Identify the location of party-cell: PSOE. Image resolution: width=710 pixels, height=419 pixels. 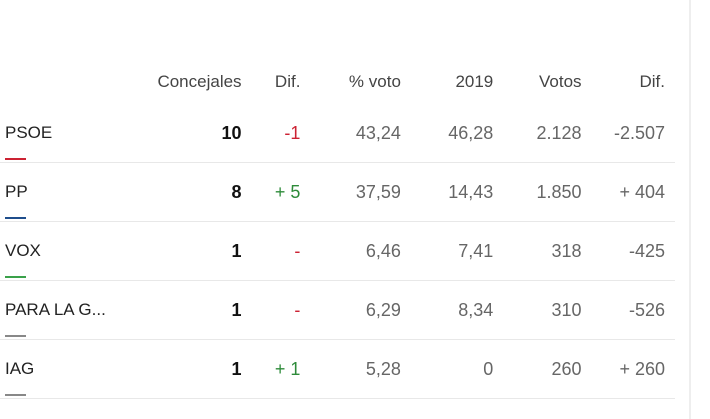
(65, 133).